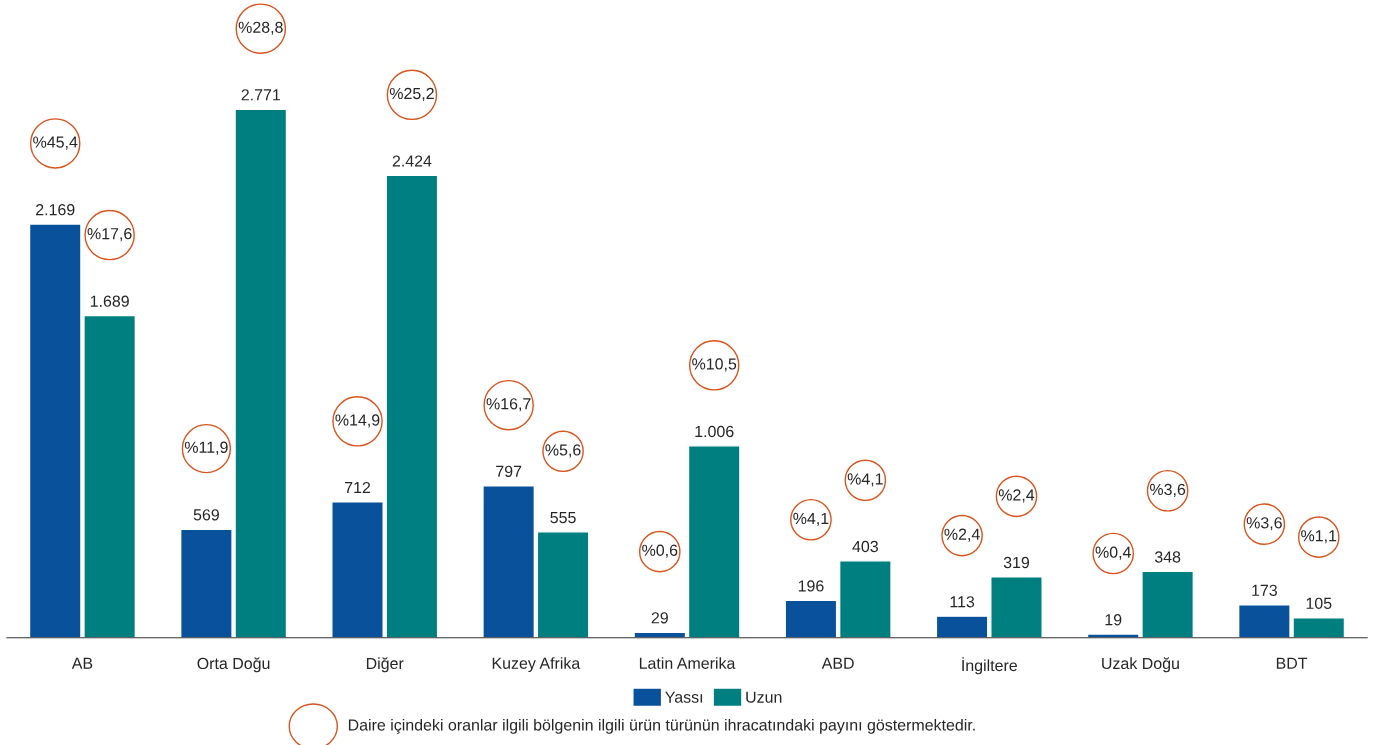 The image size is (1374, 745). I want to click on legend-label: Uzun, so click(764, 697).